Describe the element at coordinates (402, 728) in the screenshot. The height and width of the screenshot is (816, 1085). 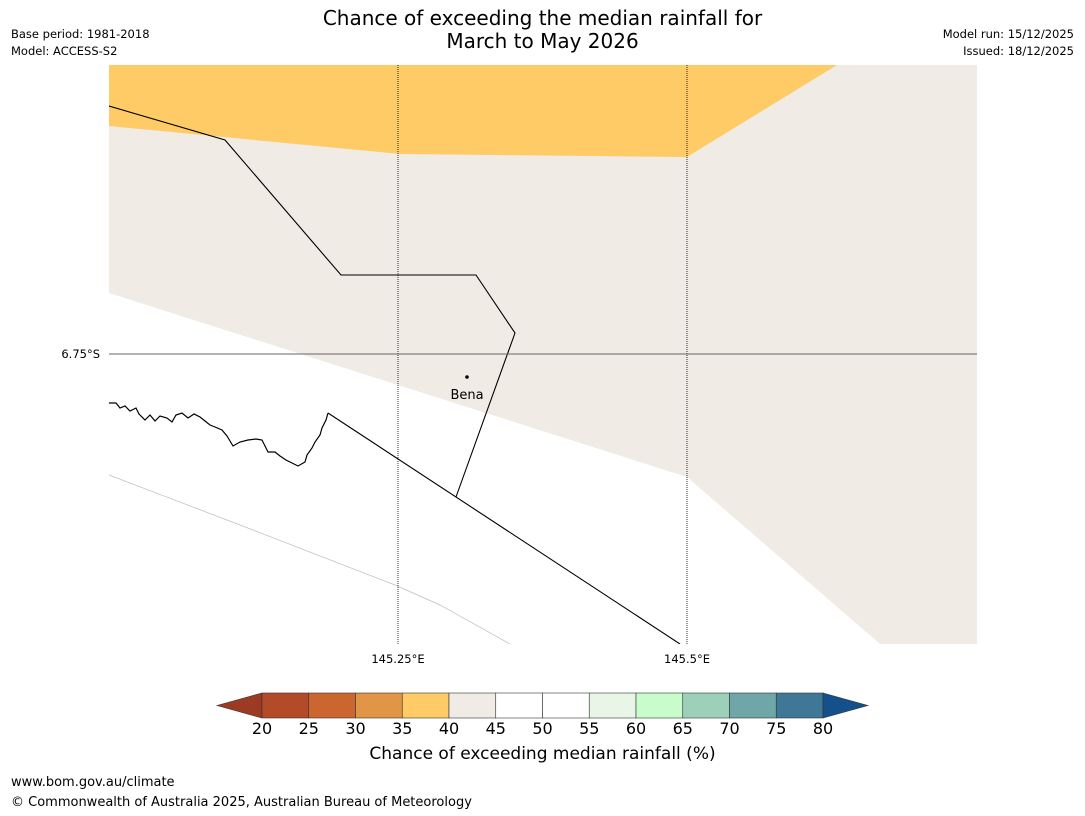
I see `colorbar-tick-label: 35` at that location.